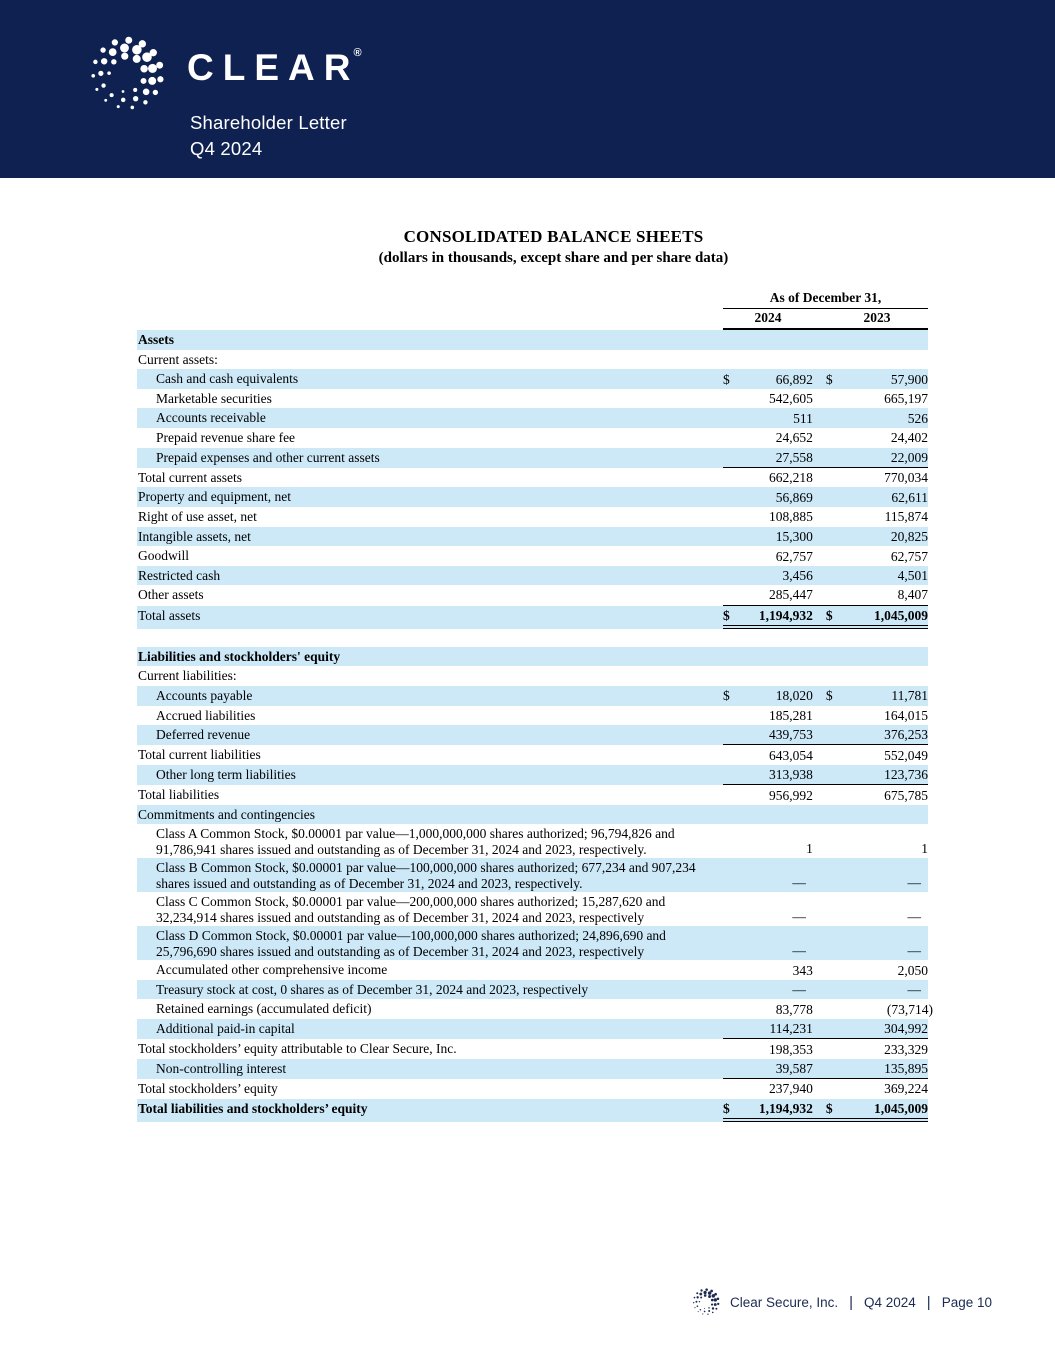  I want to click on row-values: 439,753 376,253, so click(825, 735).